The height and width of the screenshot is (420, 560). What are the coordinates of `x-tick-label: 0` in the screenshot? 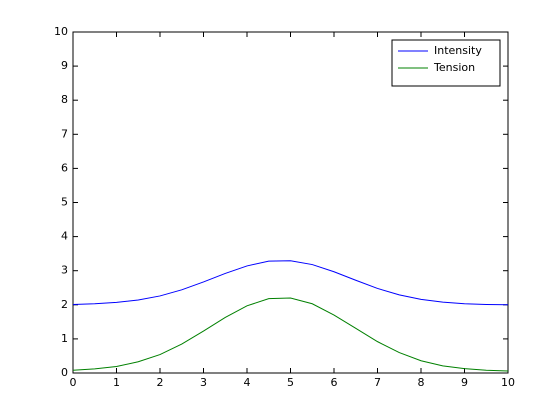 It's located at (73, 382).